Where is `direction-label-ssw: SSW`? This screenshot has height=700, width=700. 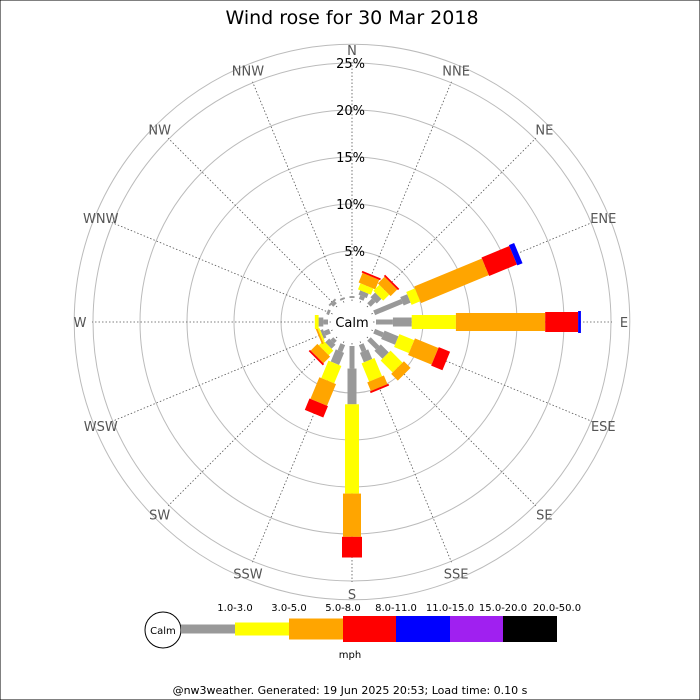
direction-label-ssw: SSW is located at coordinates (248, 574).